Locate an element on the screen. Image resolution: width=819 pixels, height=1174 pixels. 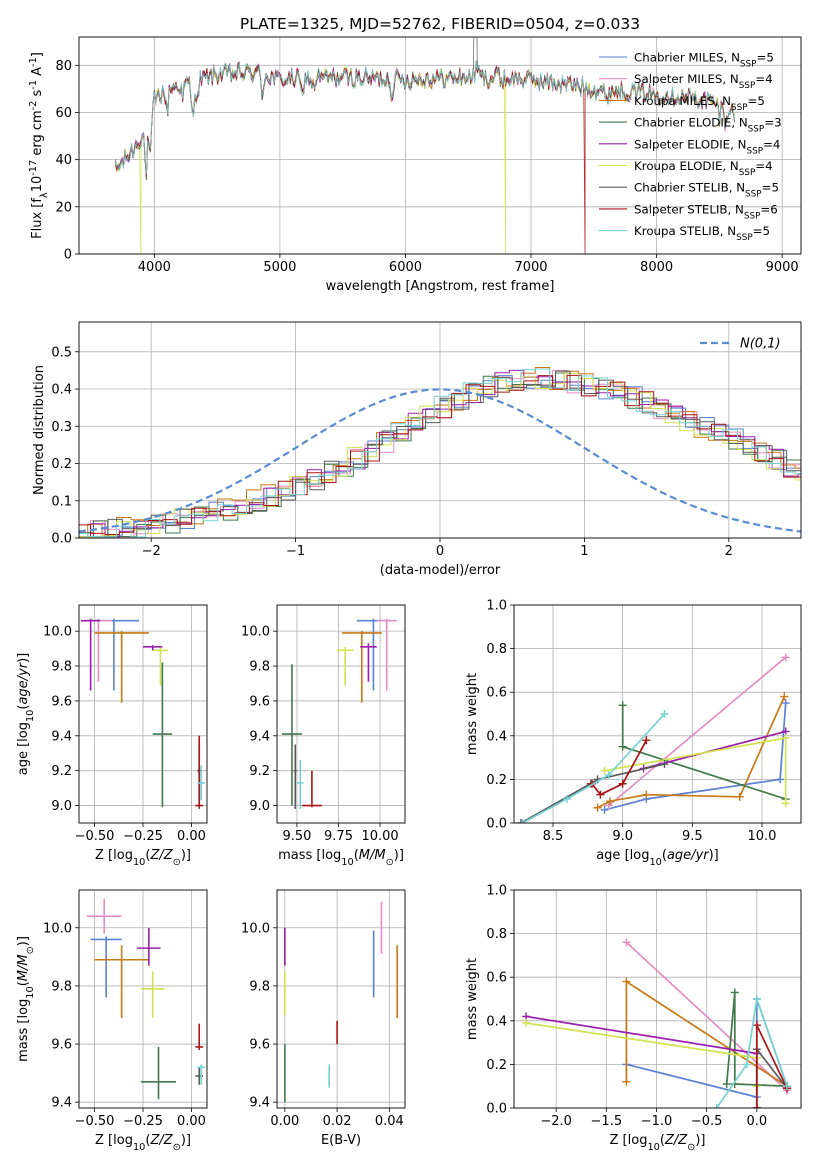
y-tick-label: 0.8 is located at coordinates (496, 649).